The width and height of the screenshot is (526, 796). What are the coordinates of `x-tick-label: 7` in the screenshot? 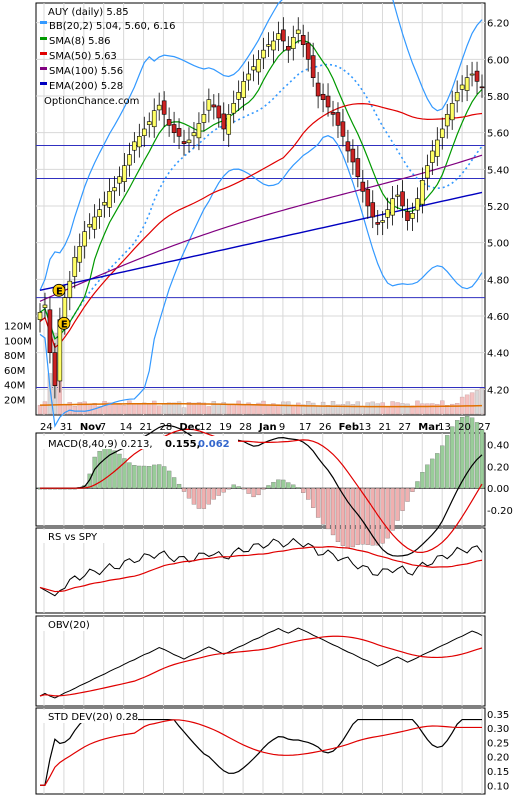 It's located at (103, 427).